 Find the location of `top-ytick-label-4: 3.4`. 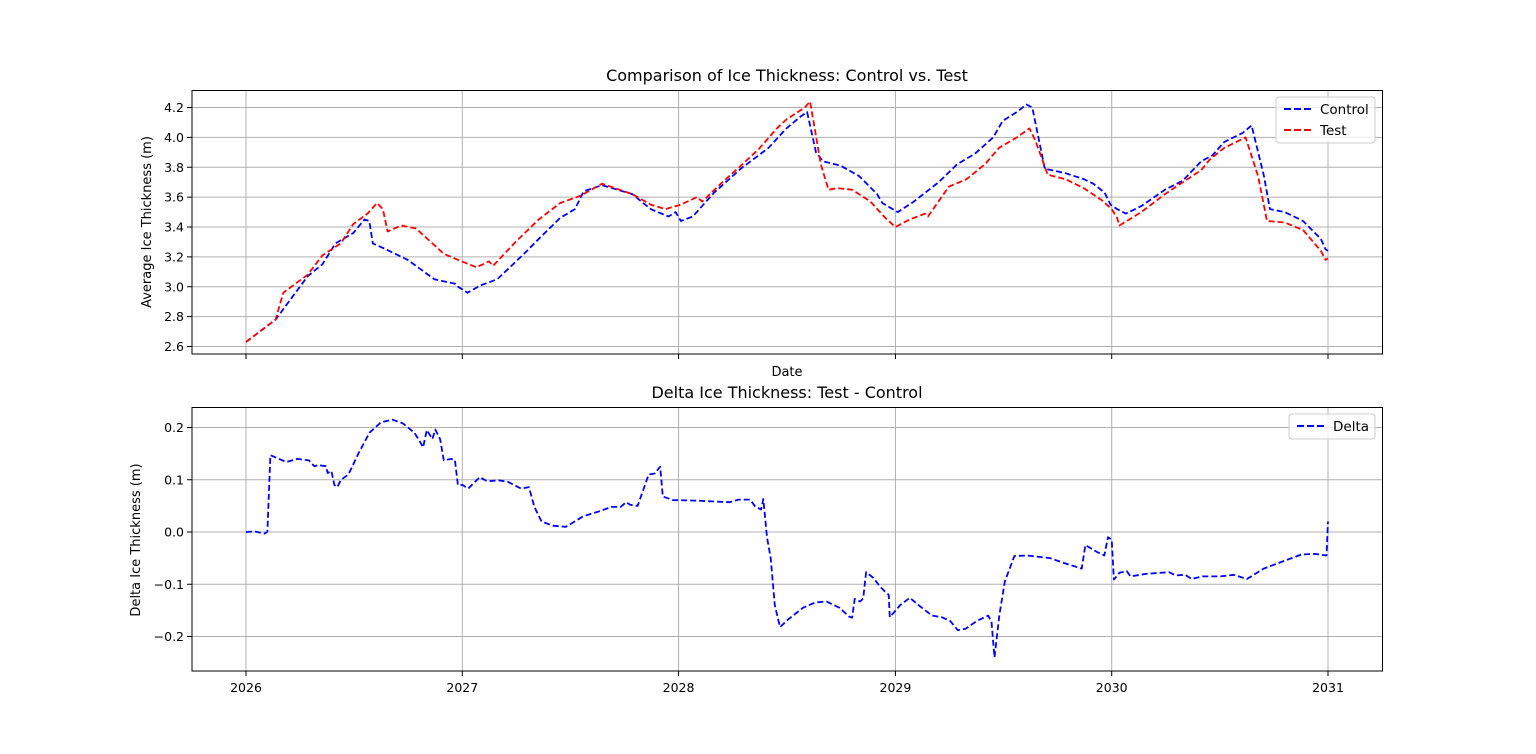

top-ytick-label-4: 3.4 is located at coordinates (174, 227).